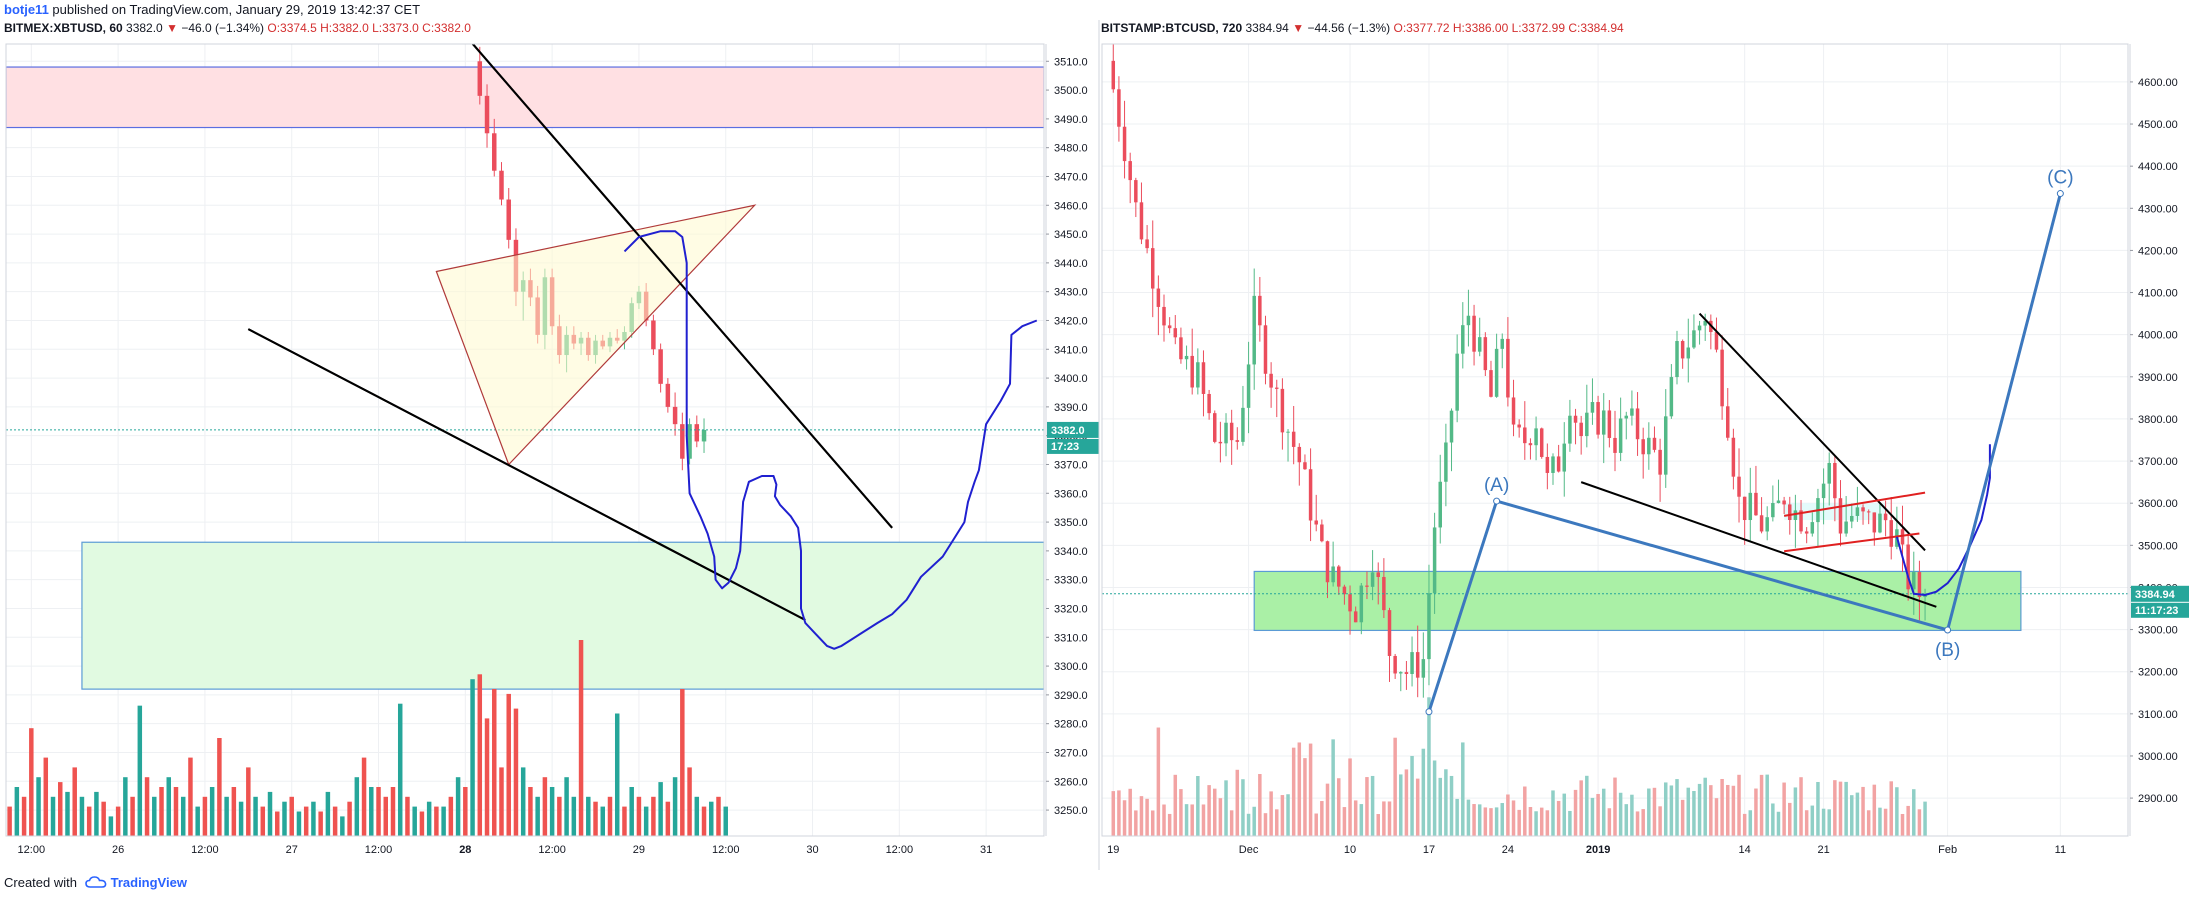 The width and height of the screenshot is (2192, 899). I want to click on right-y-tick-label: 3600.00, so click(2158, 504).